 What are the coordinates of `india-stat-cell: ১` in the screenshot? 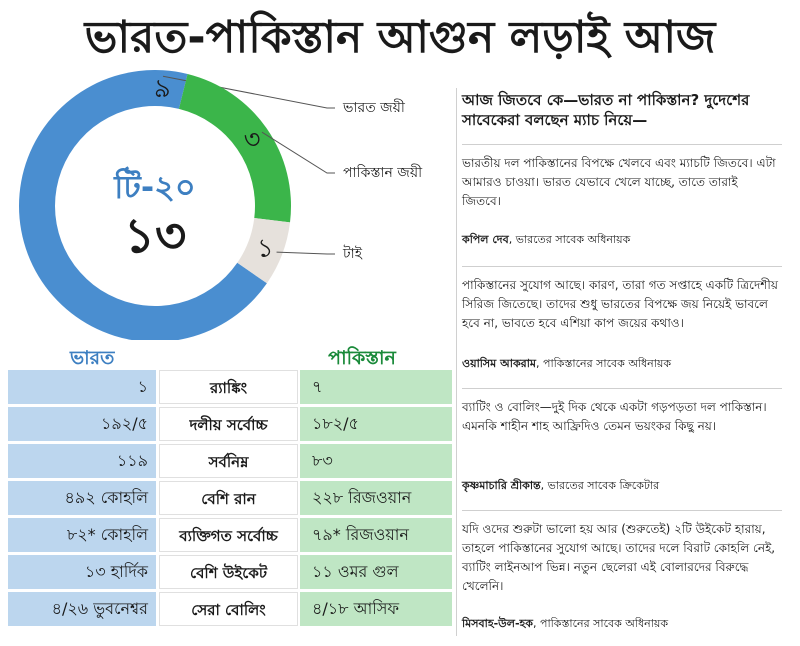 It's located at (82, 387).